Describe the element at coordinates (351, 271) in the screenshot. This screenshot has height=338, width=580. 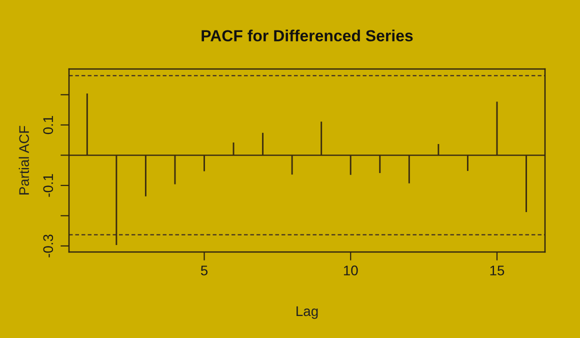
I see `x-tick-label: 10` at that location.